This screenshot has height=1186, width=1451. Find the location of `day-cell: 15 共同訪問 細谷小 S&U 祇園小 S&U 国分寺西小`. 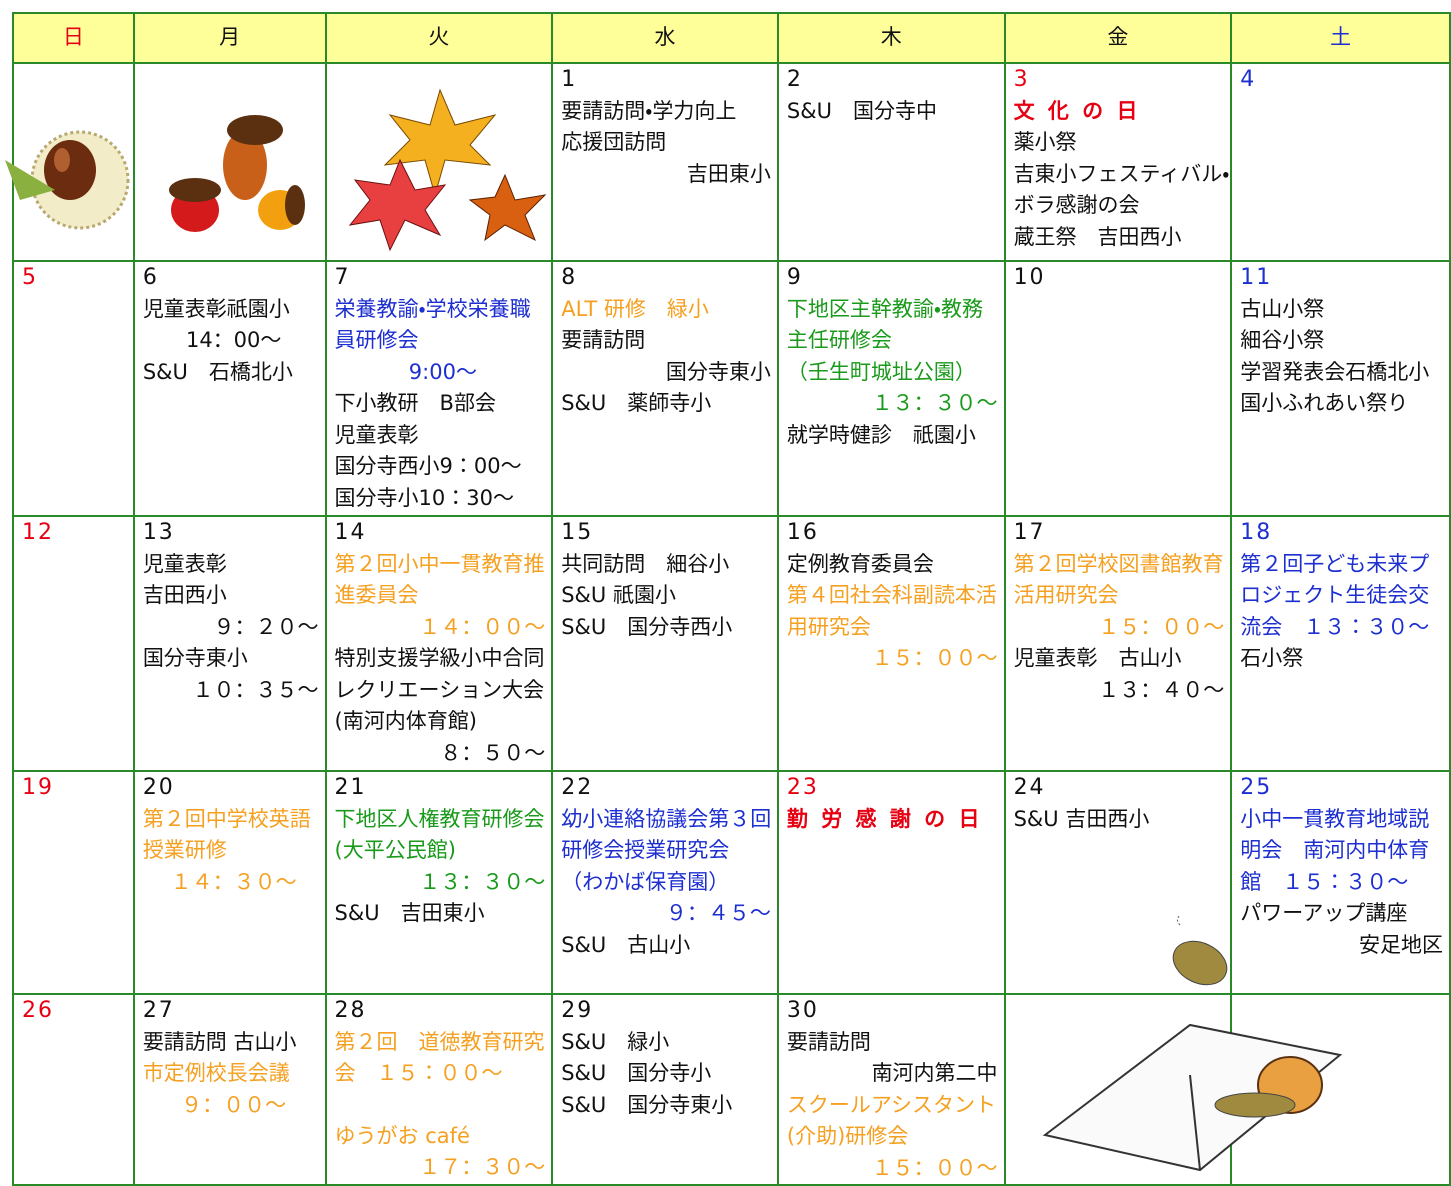

day-cell: 15 共同訪問 細谷小 S&U 祇園小 S&U 国分寺西小 is located at coordinates (665, 643).